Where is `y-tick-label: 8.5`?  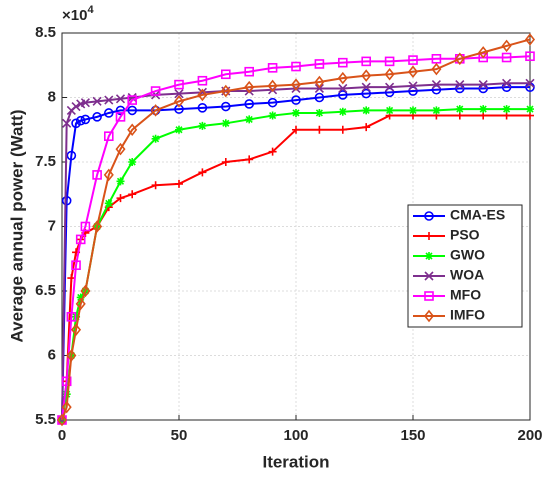
y-tick-label: 8.5 is located at coordinates (45, 32).